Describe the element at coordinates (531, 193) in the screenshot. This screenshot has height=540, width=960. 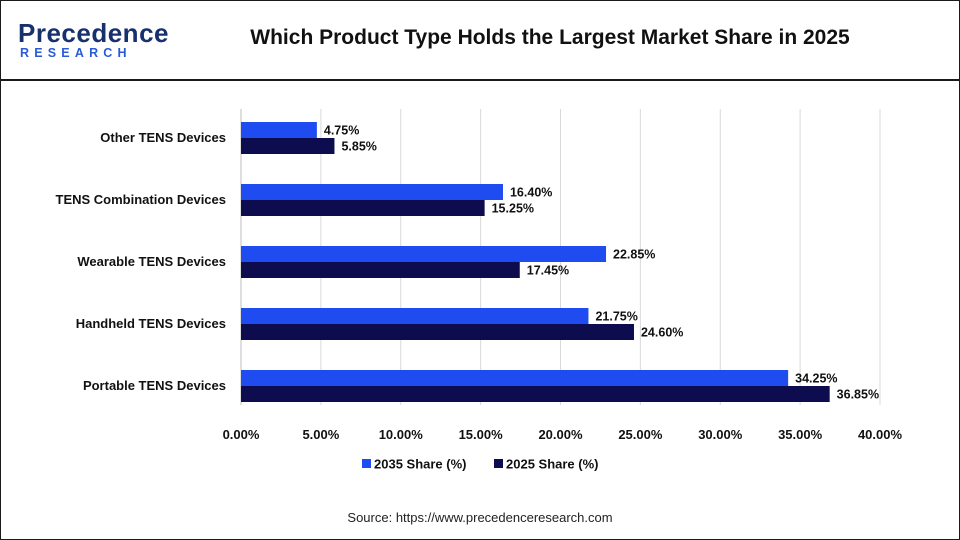
I see `data-label: 16.40%` at that location.